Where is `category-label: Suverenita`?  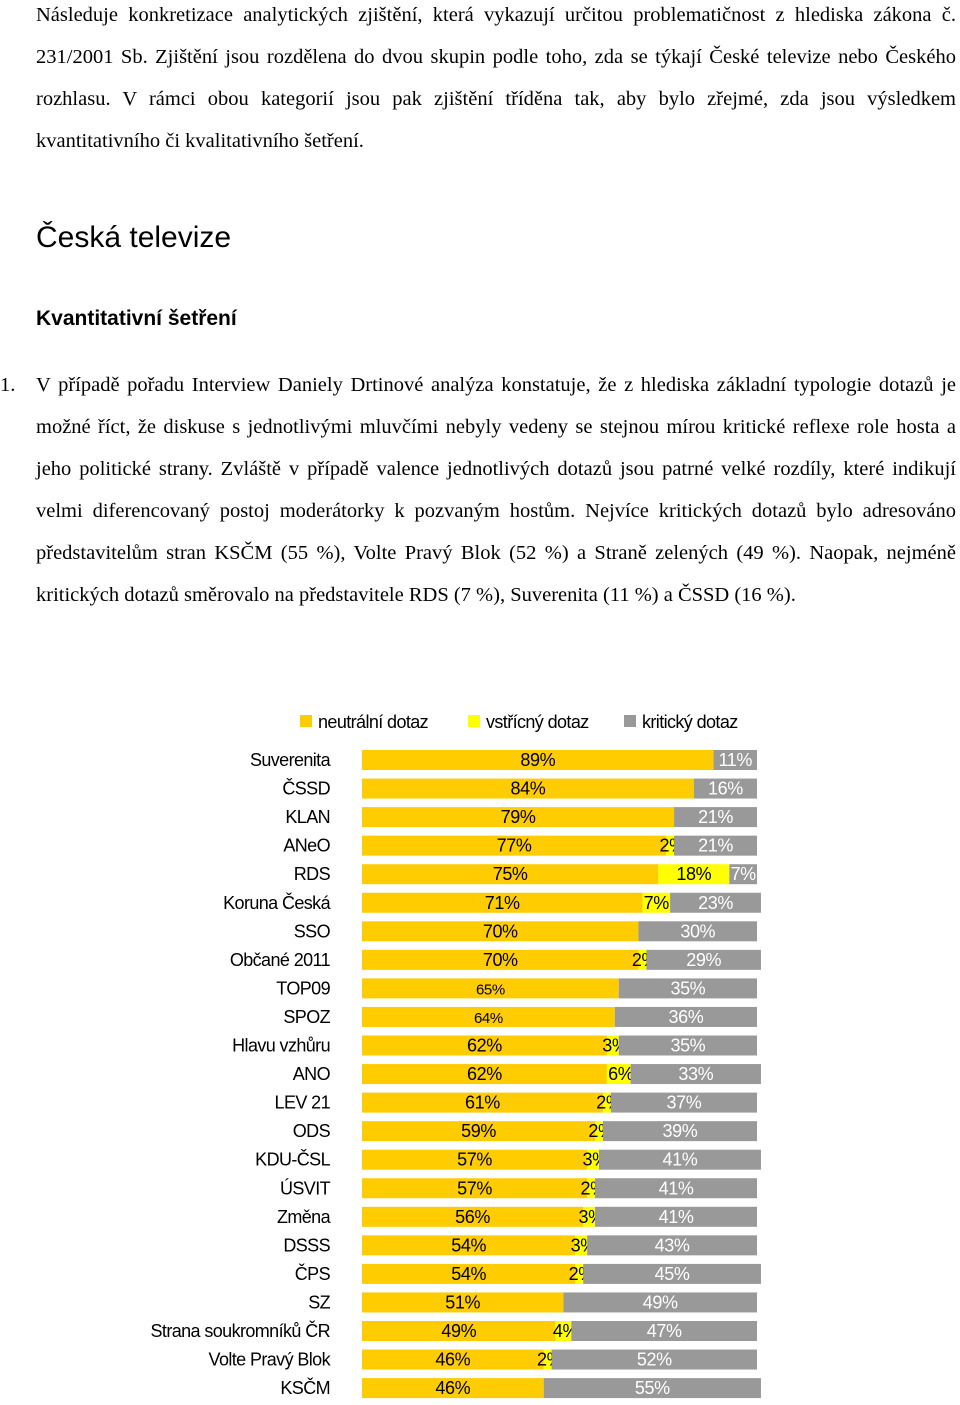 category-label: Suverenita is located at coordinates (291, 760).